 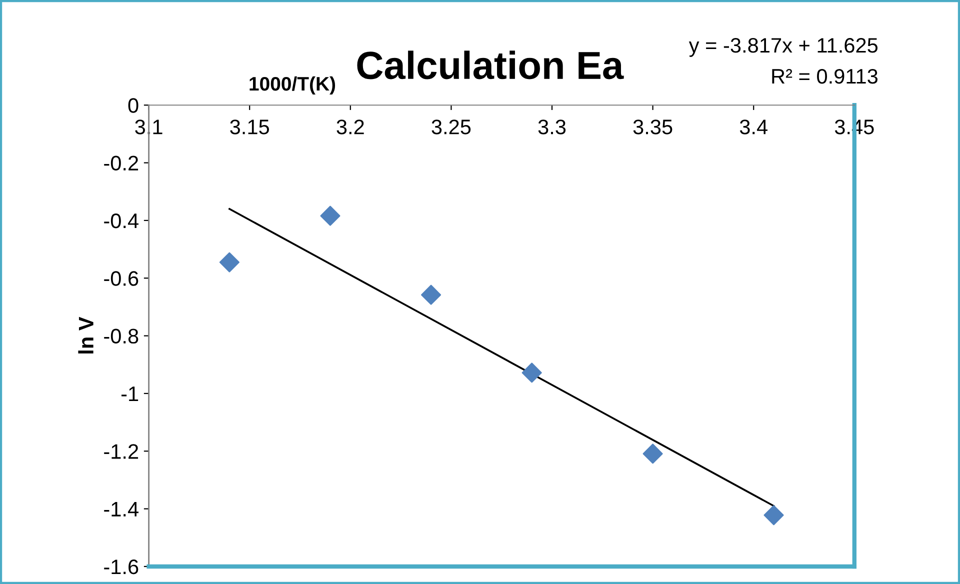 I want to click on y-tick-label: -0.2, so click(x=121, y=163).